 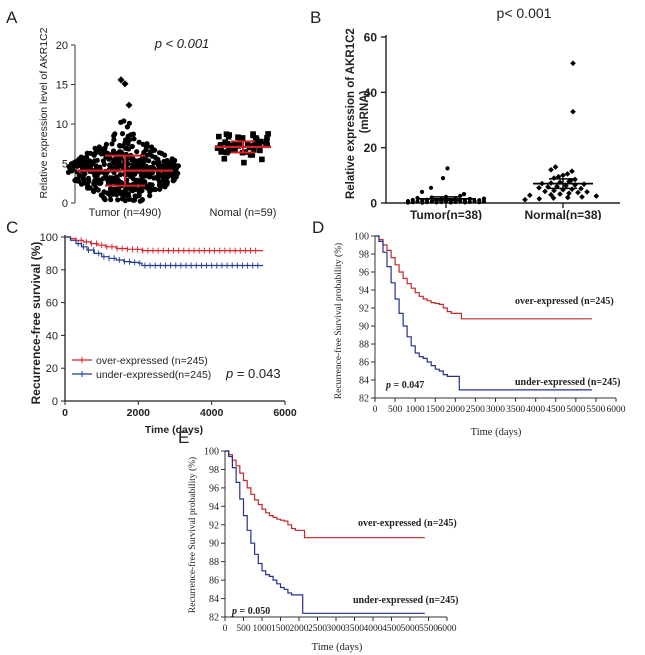 What do you see at coordinates (371, 38) in the screenshot?
I see `y-tick-label-b: 60` at bounding box center [371, 38].